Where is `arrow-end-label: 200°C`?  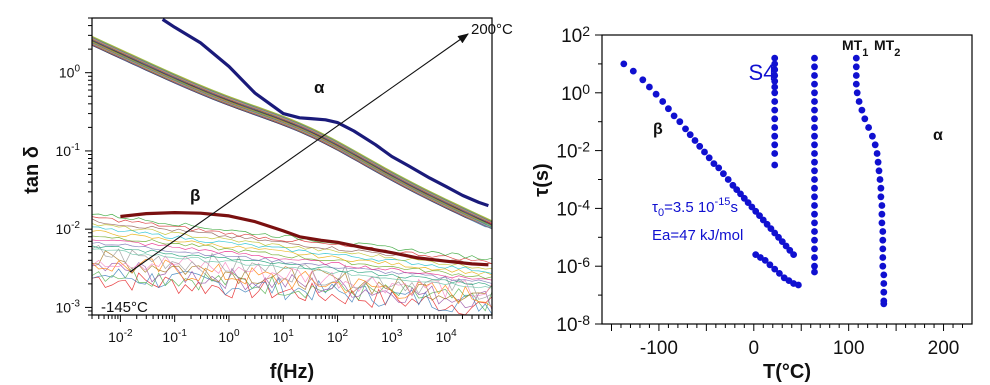 arrow-end-label: 200°C is located at coordinates (492, 29).